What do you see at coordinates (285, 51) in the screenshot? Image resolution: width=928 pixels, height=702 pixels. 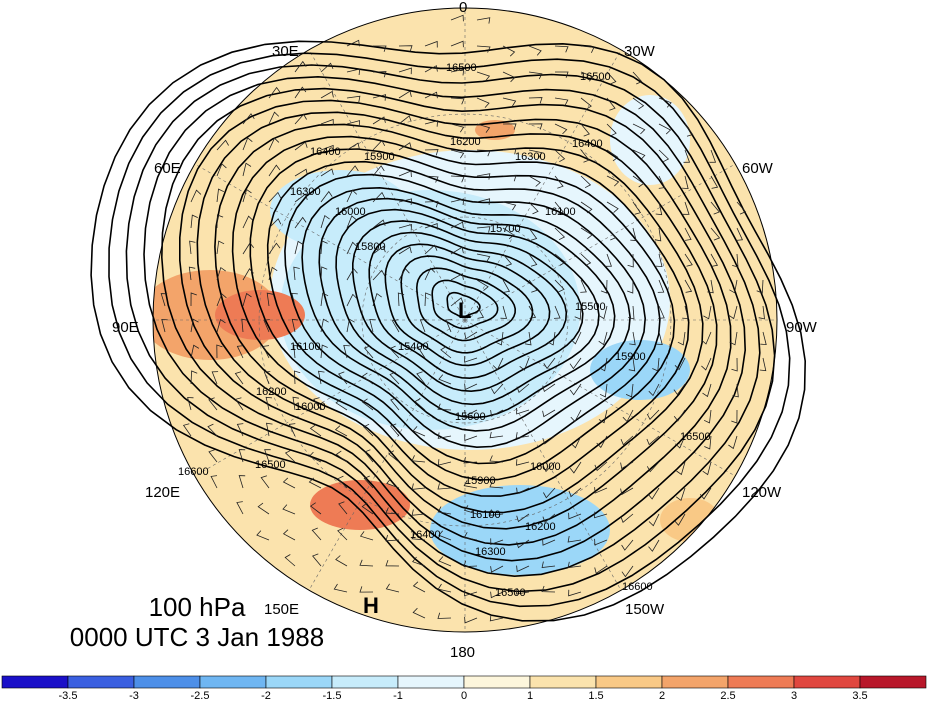 I see `lon-label-30e: 30E` at bounding box center [285, 51].